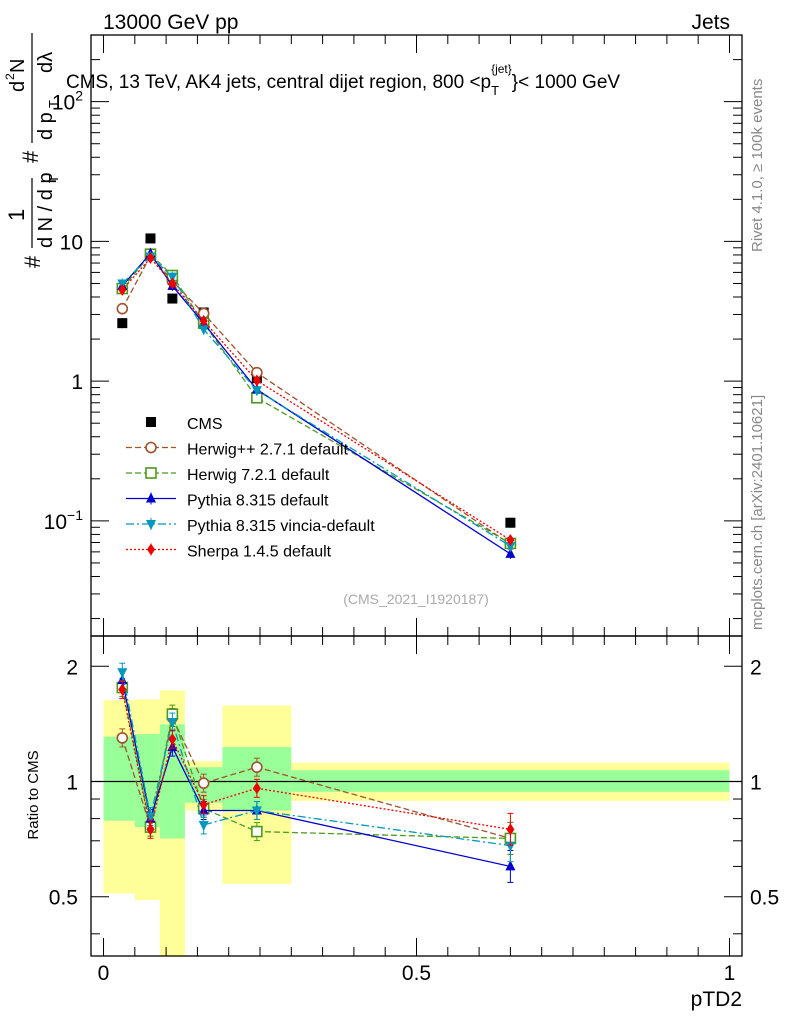  I want to click on legend-label-herwigpp: Herwig++ 2.7.1 default, so click(268, 450).